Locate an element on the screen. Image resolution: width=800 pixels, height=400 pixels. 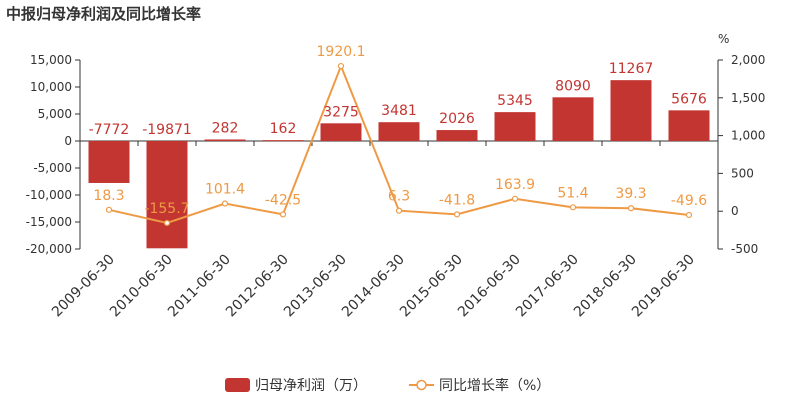
left-tick-label: -10,000 is located at coordinates (49, 195).